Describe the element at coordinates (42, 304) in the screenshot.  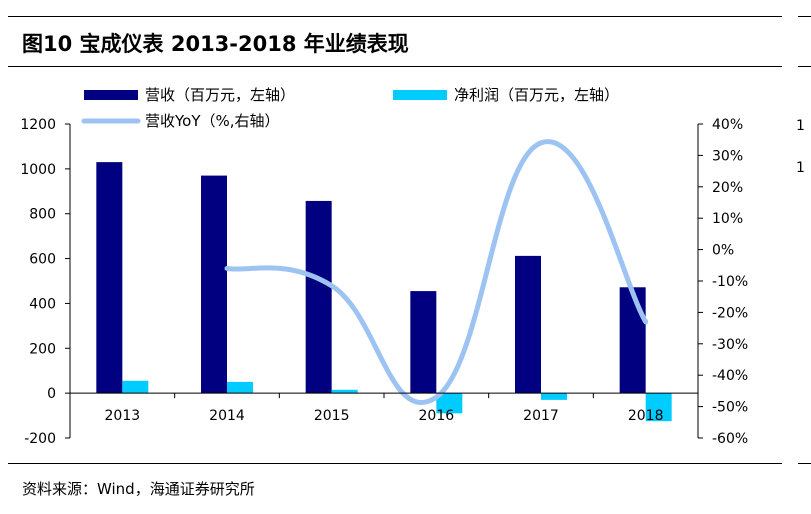
I see `left-tick-label-400: 400` at that location.